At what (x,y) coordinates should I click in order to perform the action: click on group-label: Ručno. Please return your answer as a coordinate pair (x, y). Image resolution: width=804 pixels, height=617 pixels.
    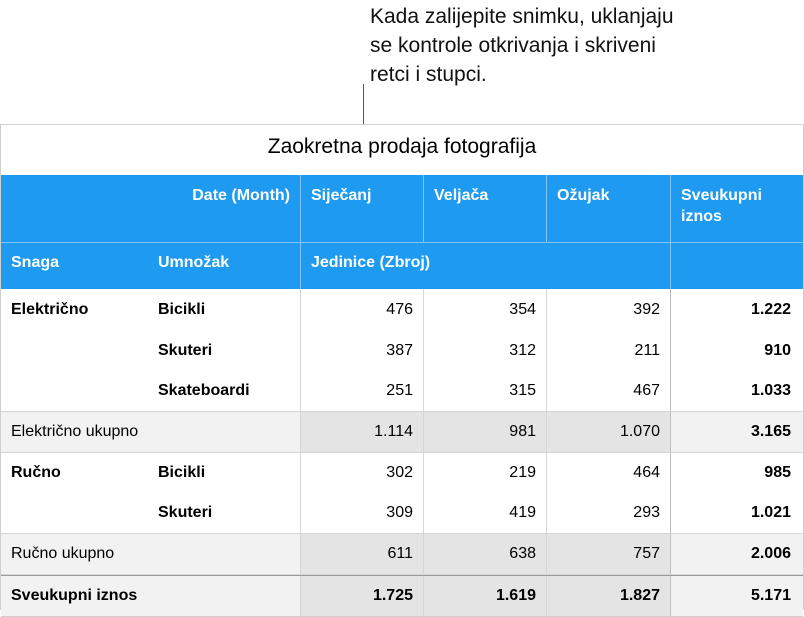
    Looking at the image, I should click on (36, 472).